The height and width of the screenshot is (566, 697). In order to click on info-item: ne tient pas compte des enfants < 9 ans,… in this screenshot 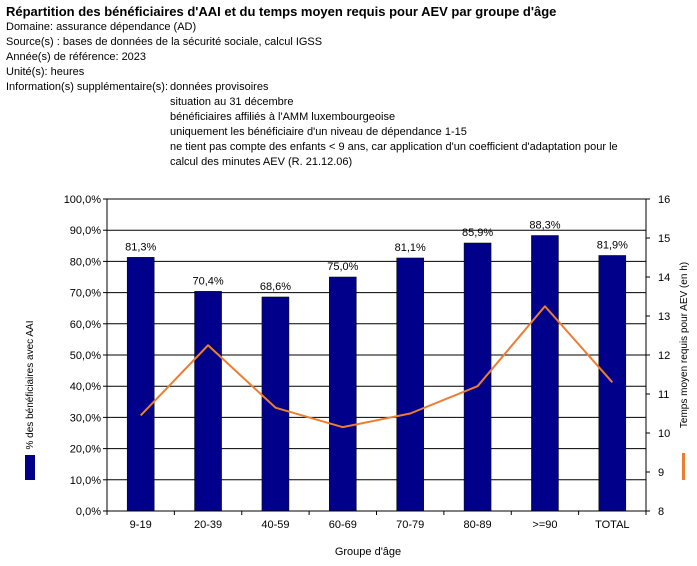, I will do `click(394, 147)`.